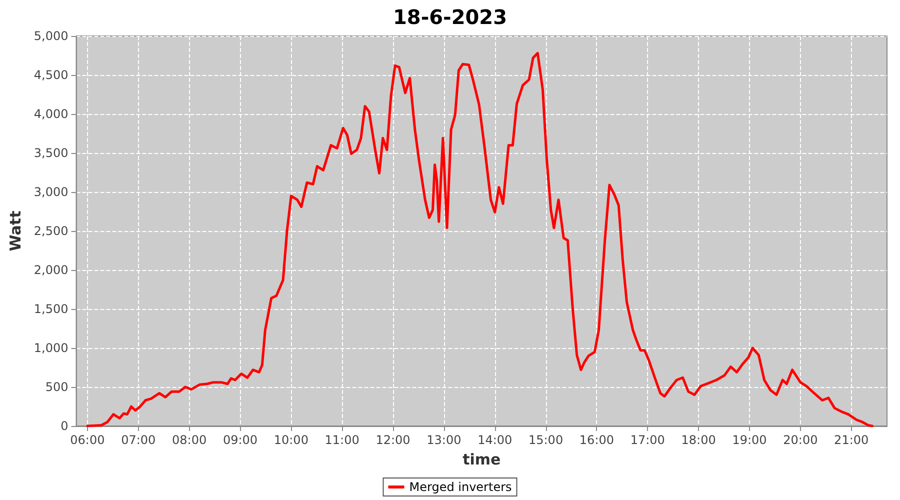 The width and height of the screenshot is (900, 500). What do you see at coordinates (51, 270) in the screenshot?
I see `y-tick-label: 2,000` at bounding box center [51, 270].